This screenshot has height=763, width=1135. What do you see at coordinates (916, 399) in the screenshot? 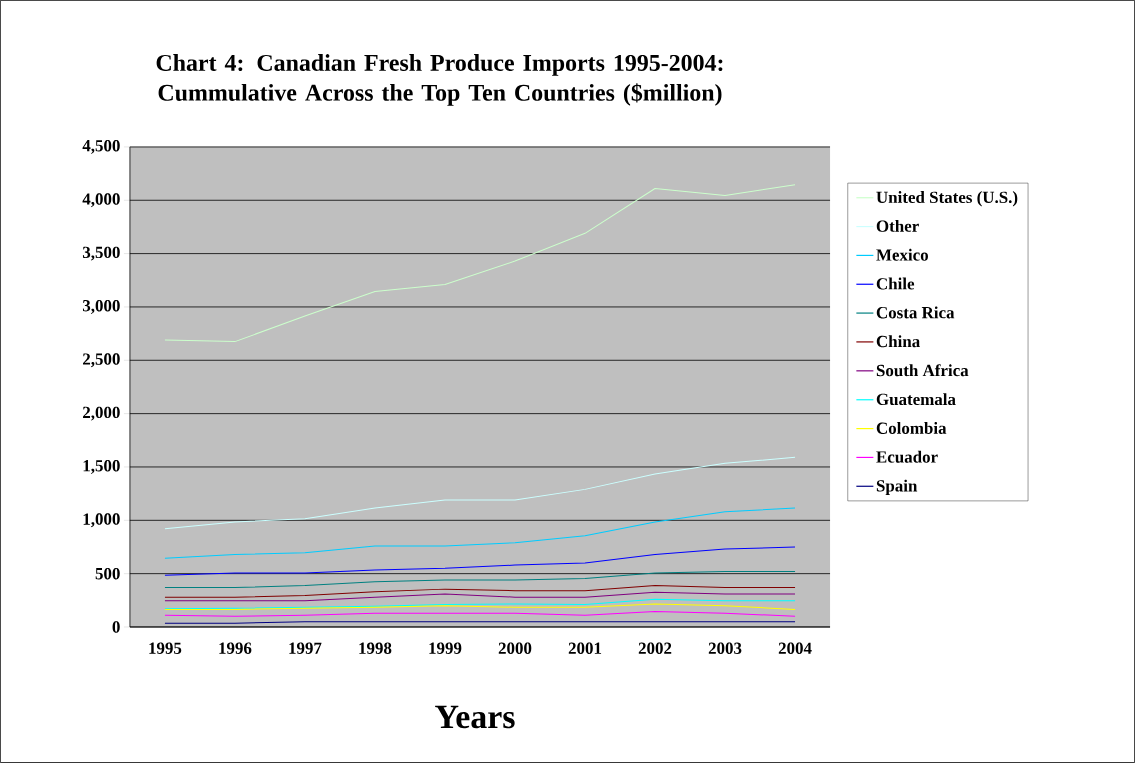
I see `legend-label: Guatemala` at bounding box center [916, 399].